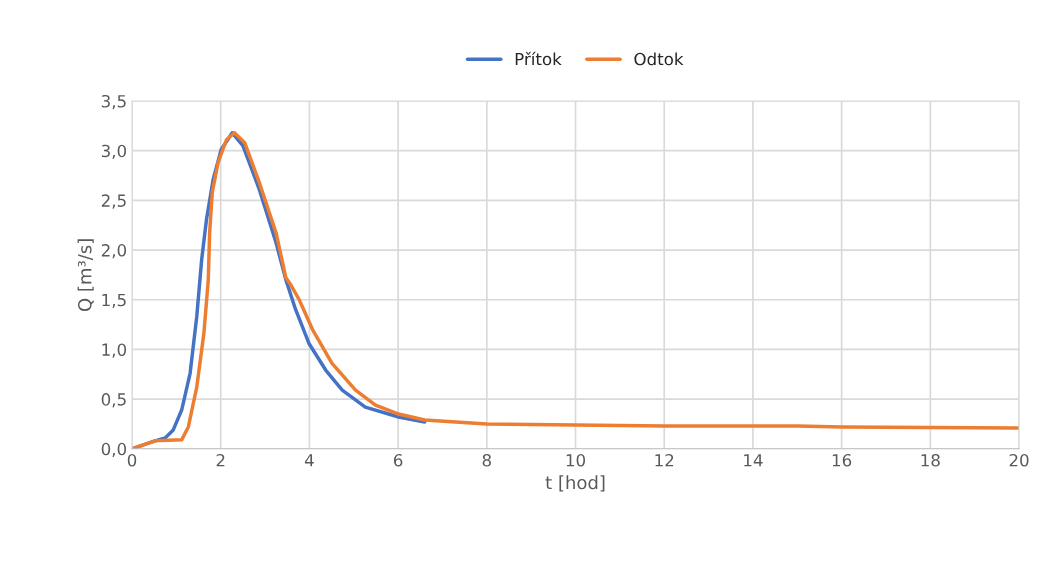  Describe the element at coordinates (132, 460) in the screenshot. I see `x-tick-label: 0` at that location.